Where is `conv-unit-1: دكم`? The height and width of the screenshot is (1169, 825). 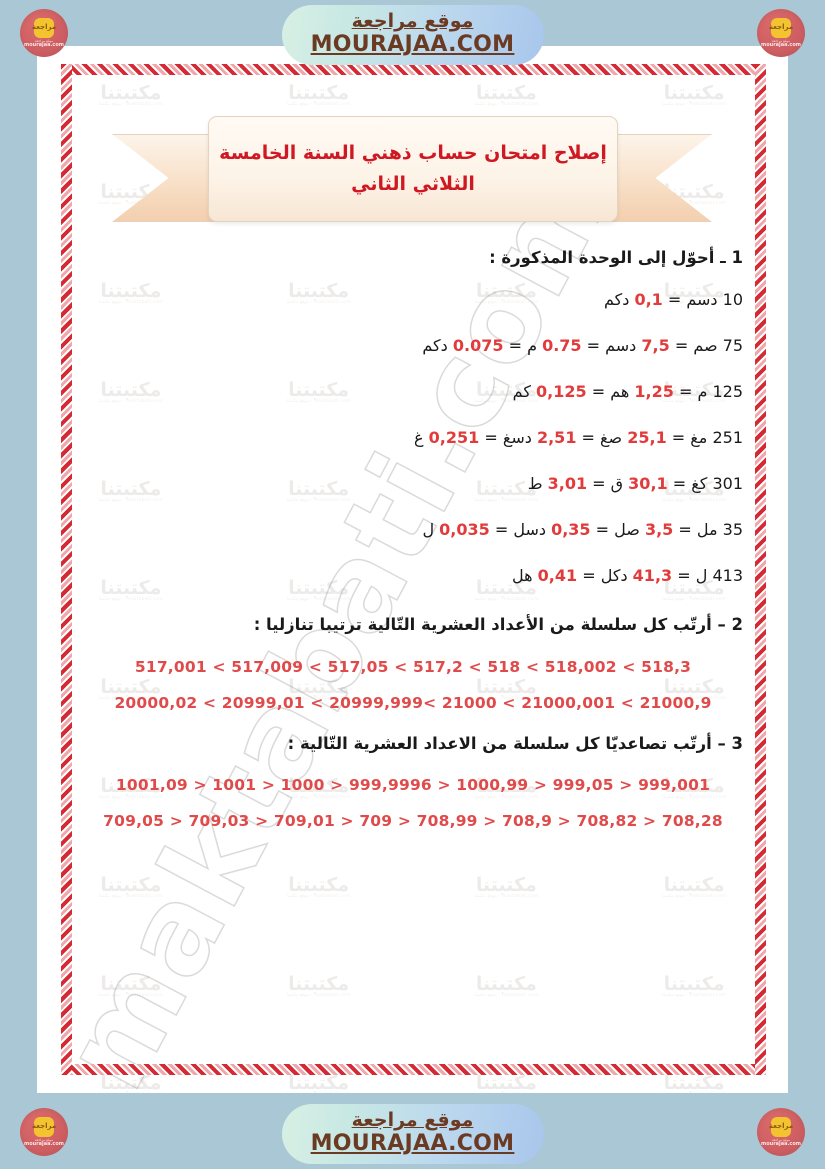 conv-unit-1: دكم is located at coordinates (619, 299).